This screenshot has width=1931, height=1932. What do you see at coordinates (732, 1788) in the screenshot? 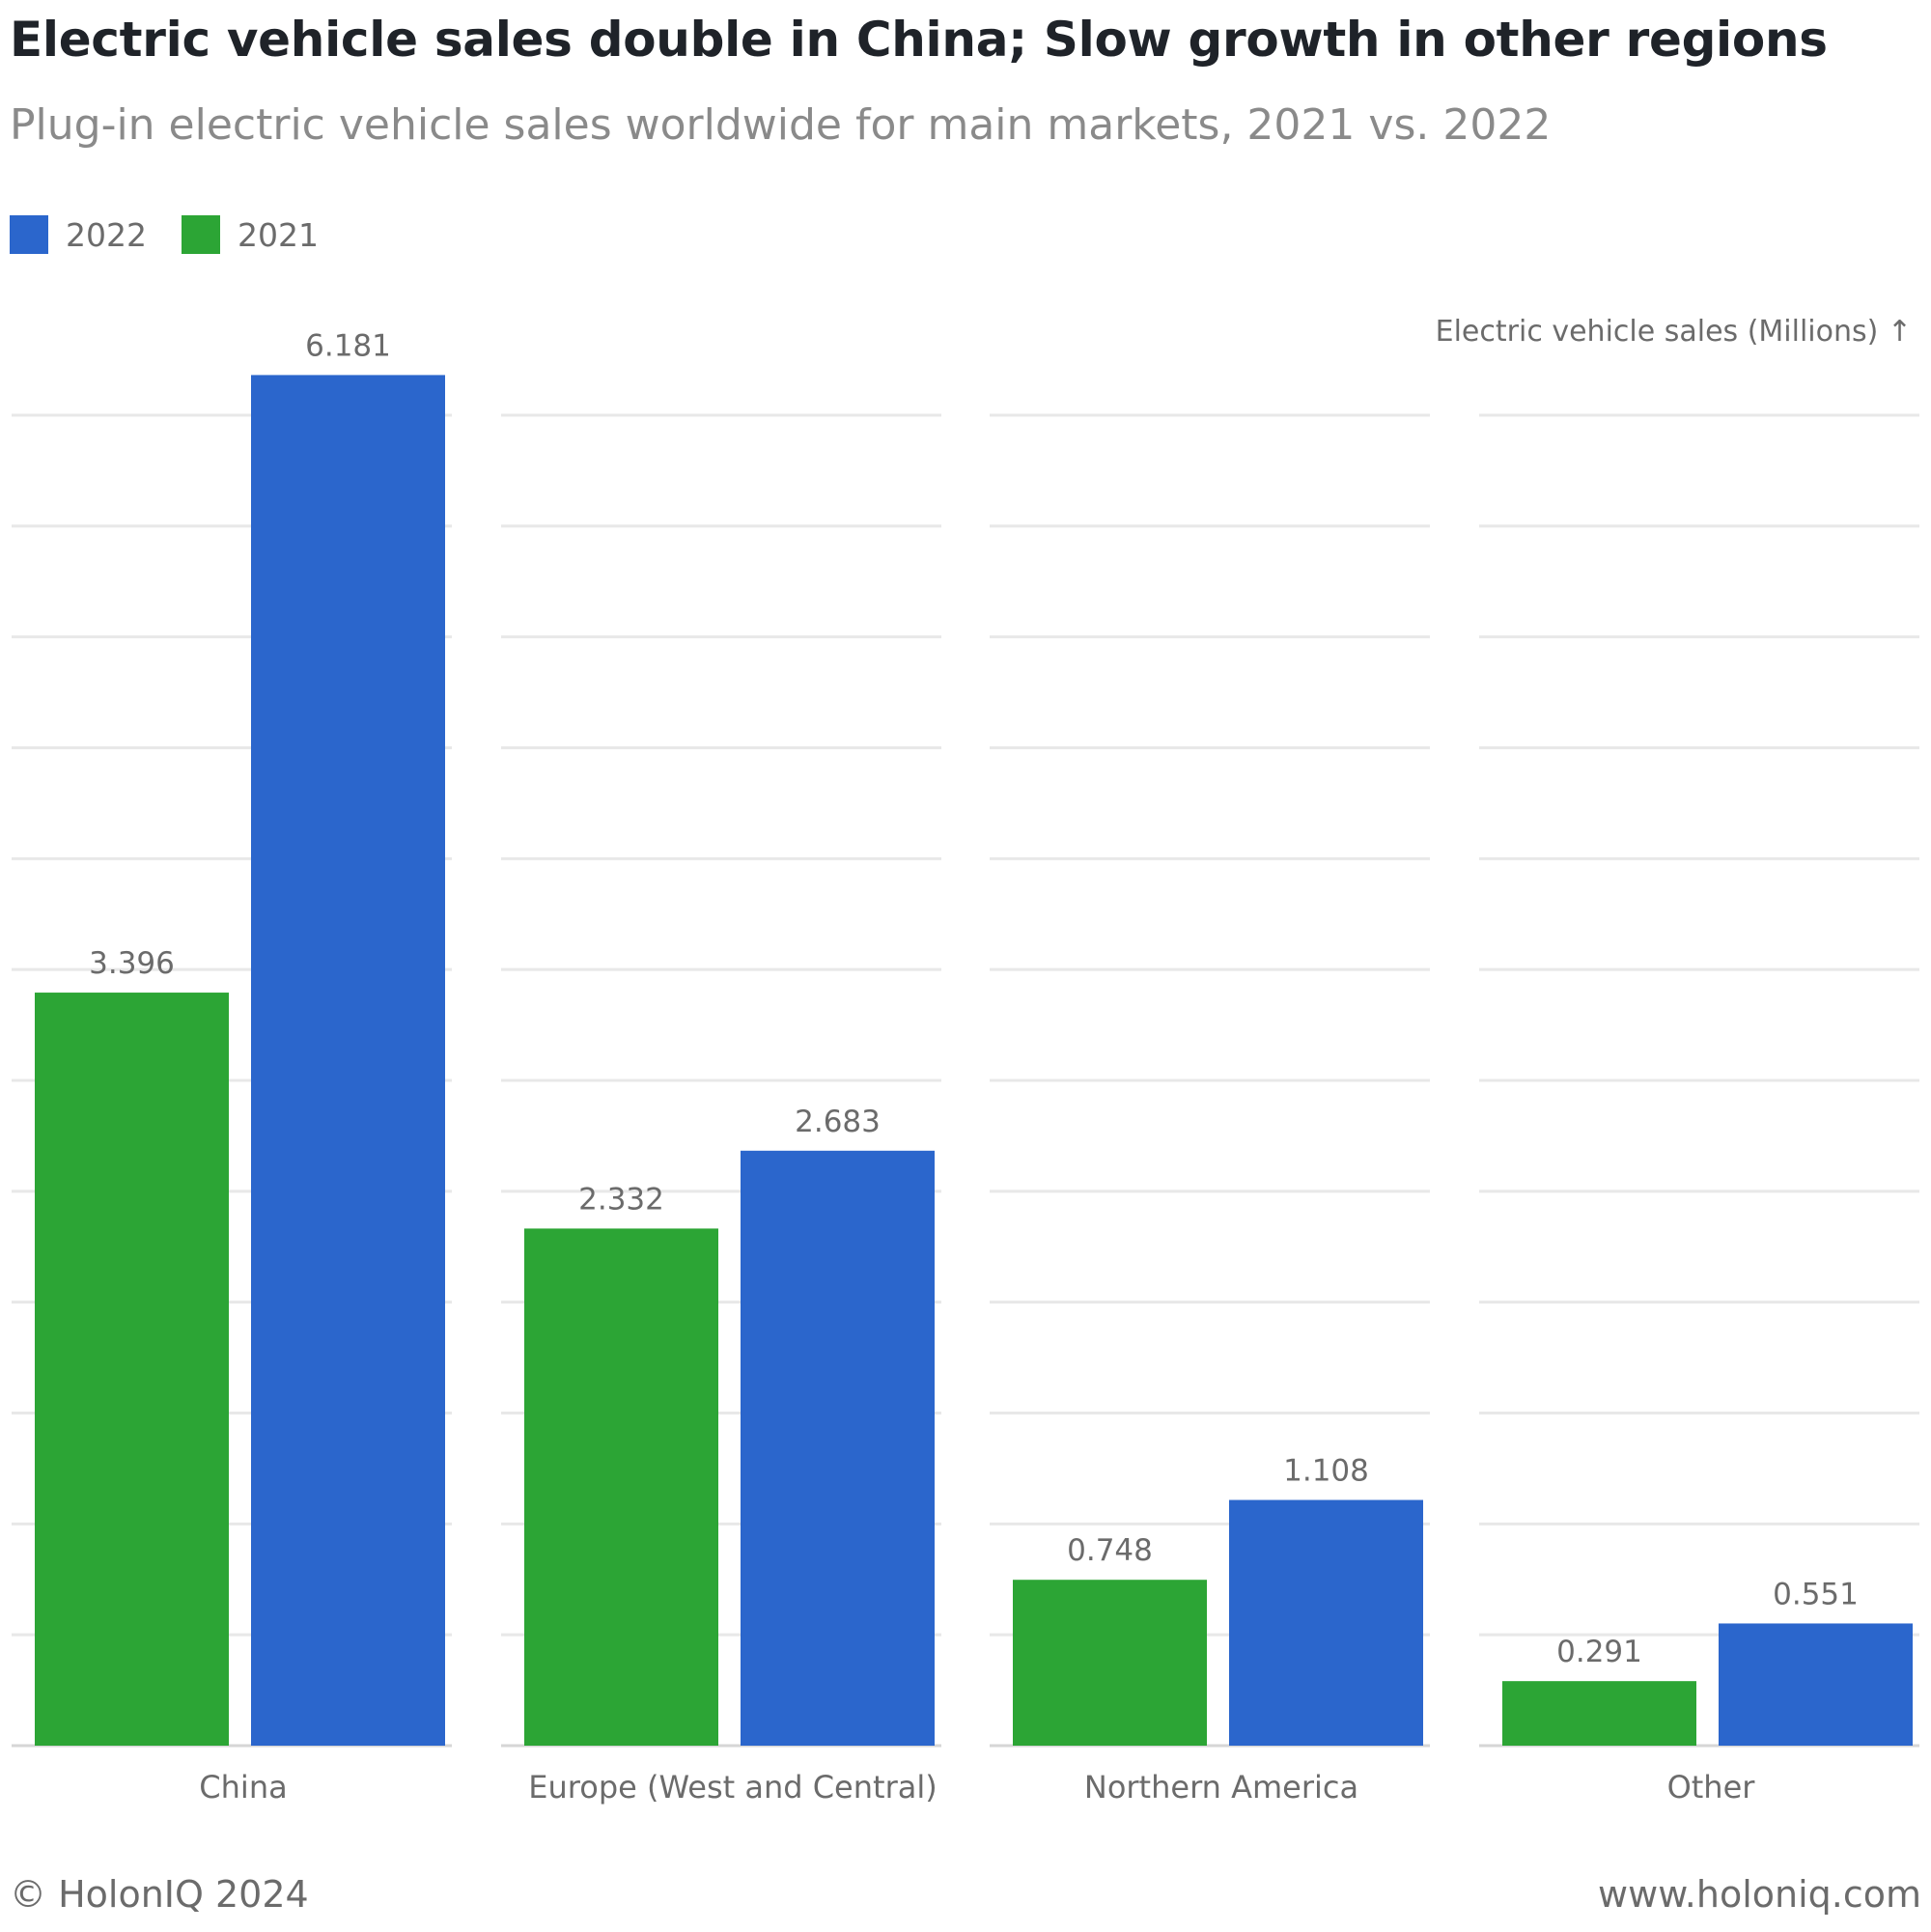
I see `x-tick-label-1: Europe (West and Central)` at bounding box center [732, 1788].